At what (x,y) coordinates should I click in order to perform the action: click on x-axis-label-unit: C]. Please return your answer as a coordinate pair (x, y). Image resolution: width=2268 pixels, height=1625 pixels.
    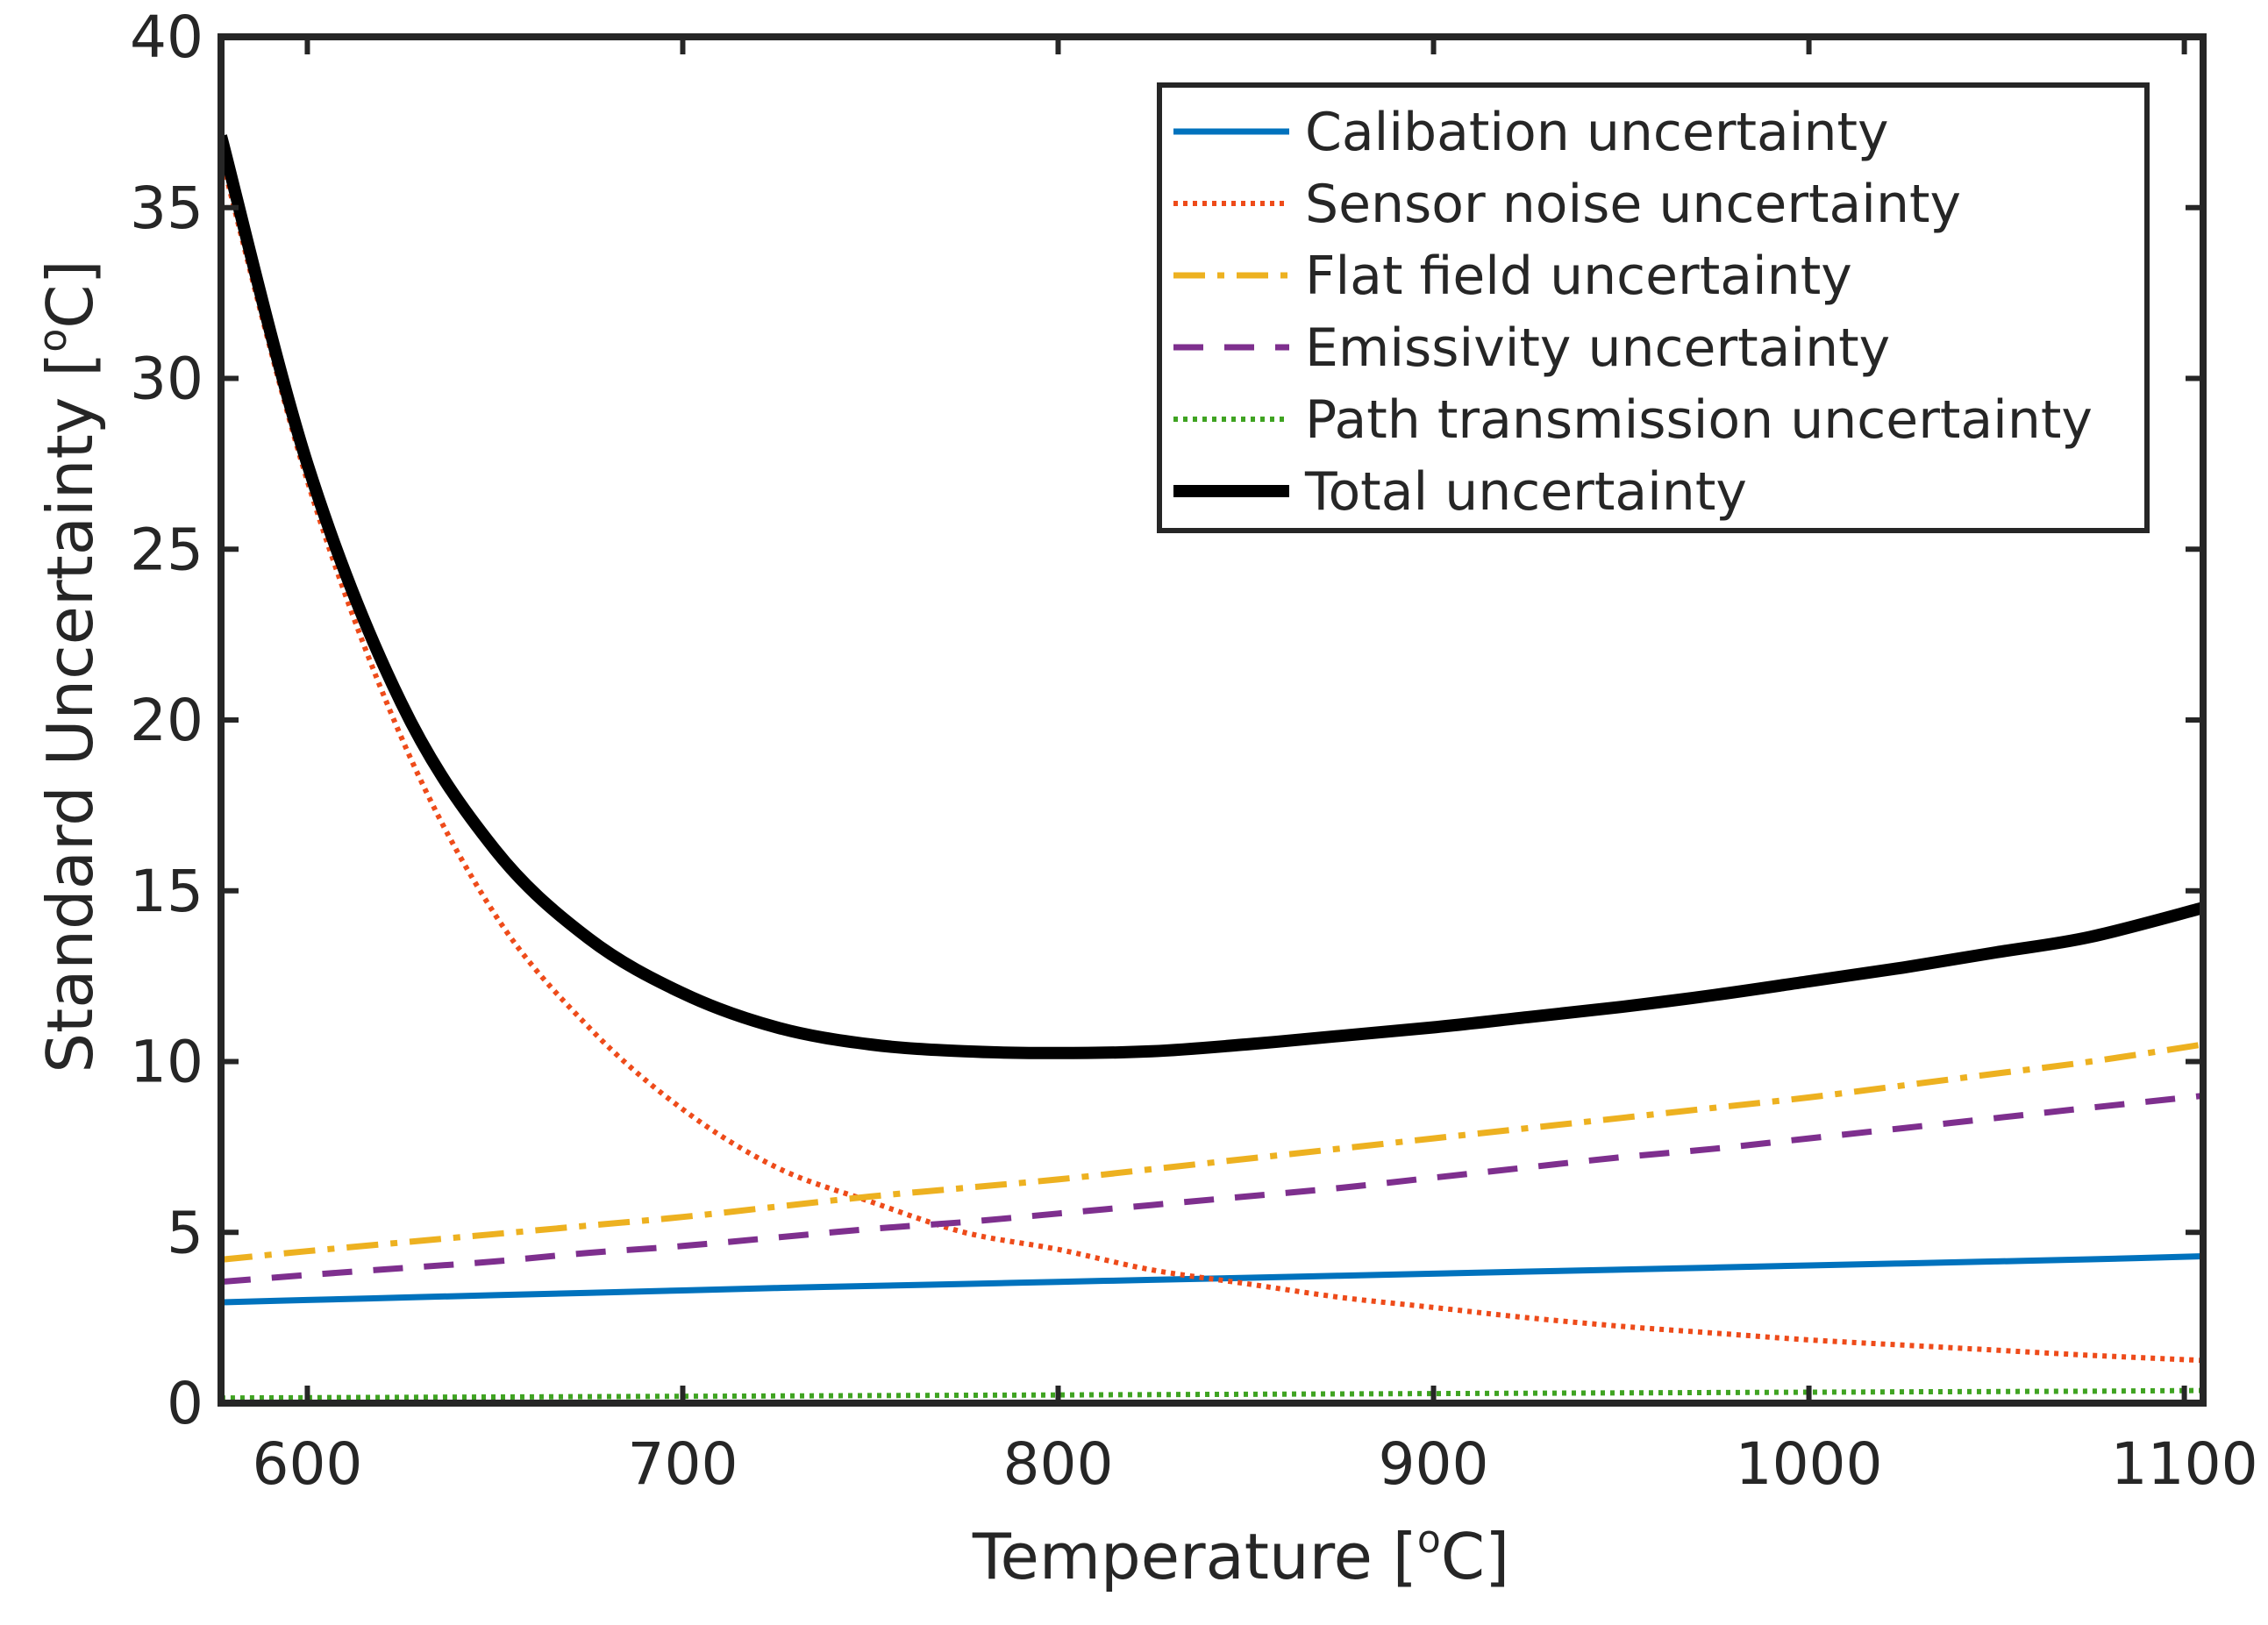
    Looking at the image, I should click on (1475, 1556).